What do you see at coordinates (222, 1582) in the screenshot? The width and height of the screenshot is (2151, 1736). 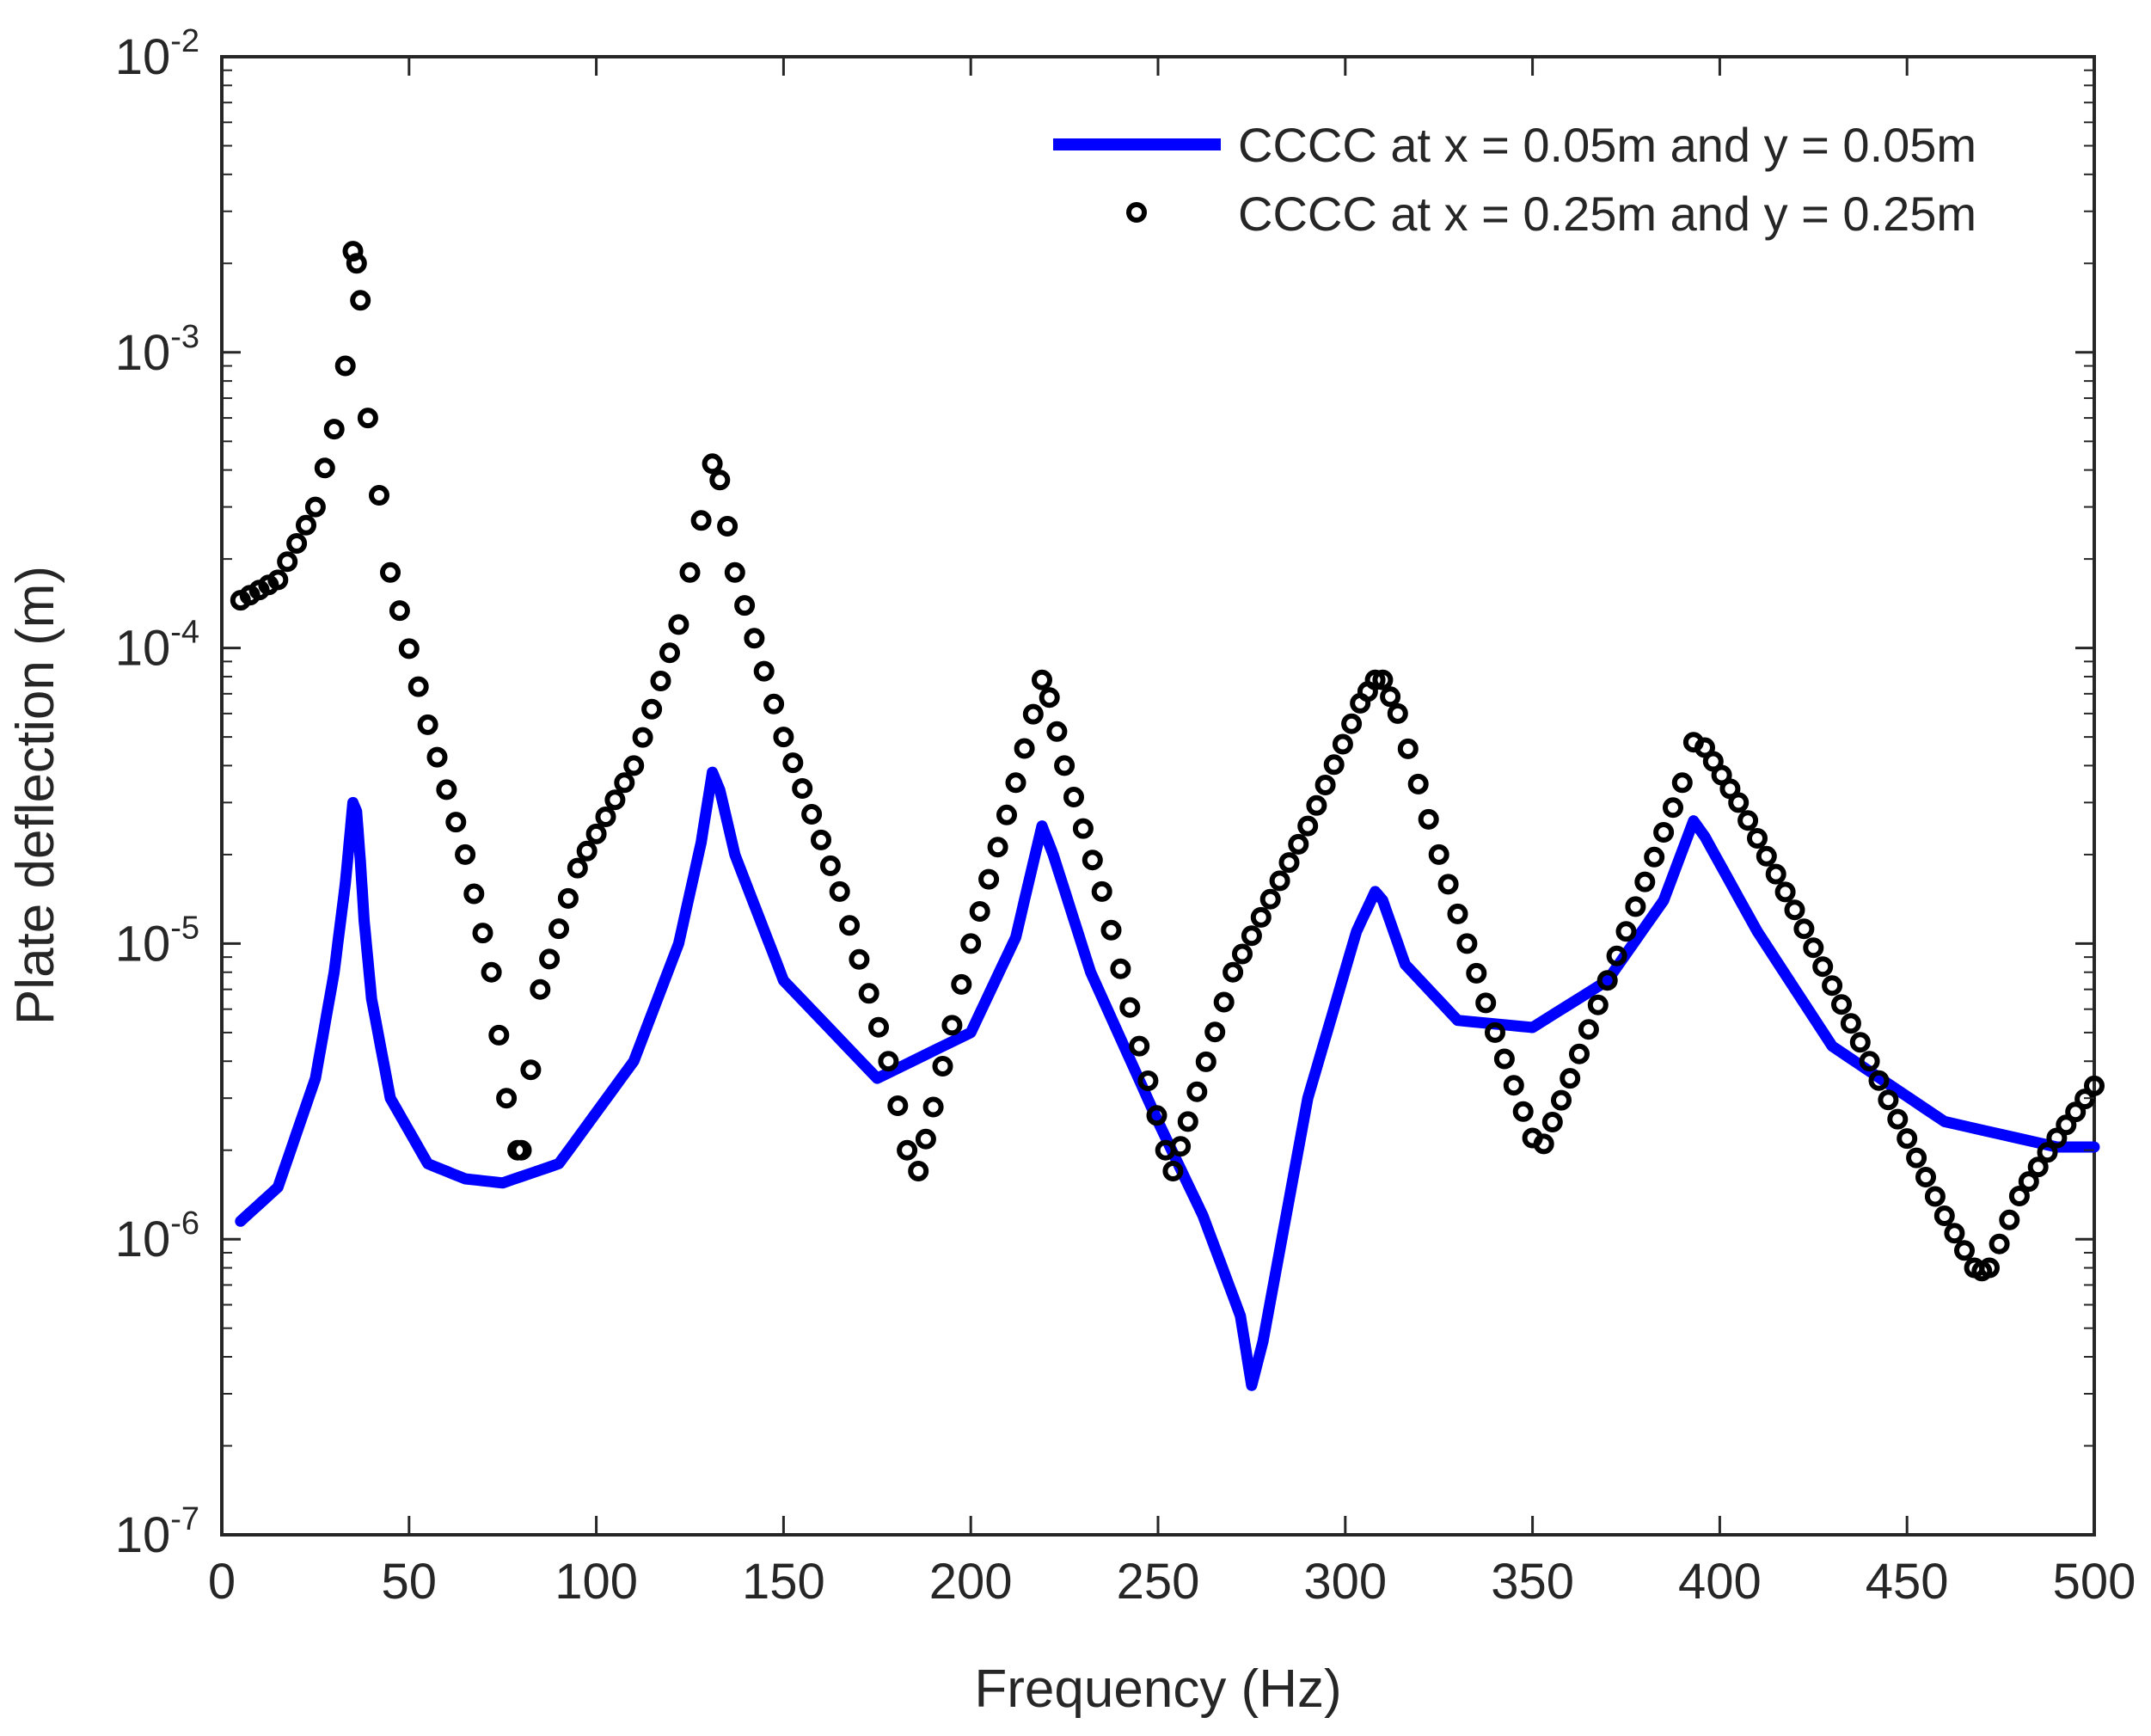 I see `x-tick-label: 0` at bounding box center [222, 1582].